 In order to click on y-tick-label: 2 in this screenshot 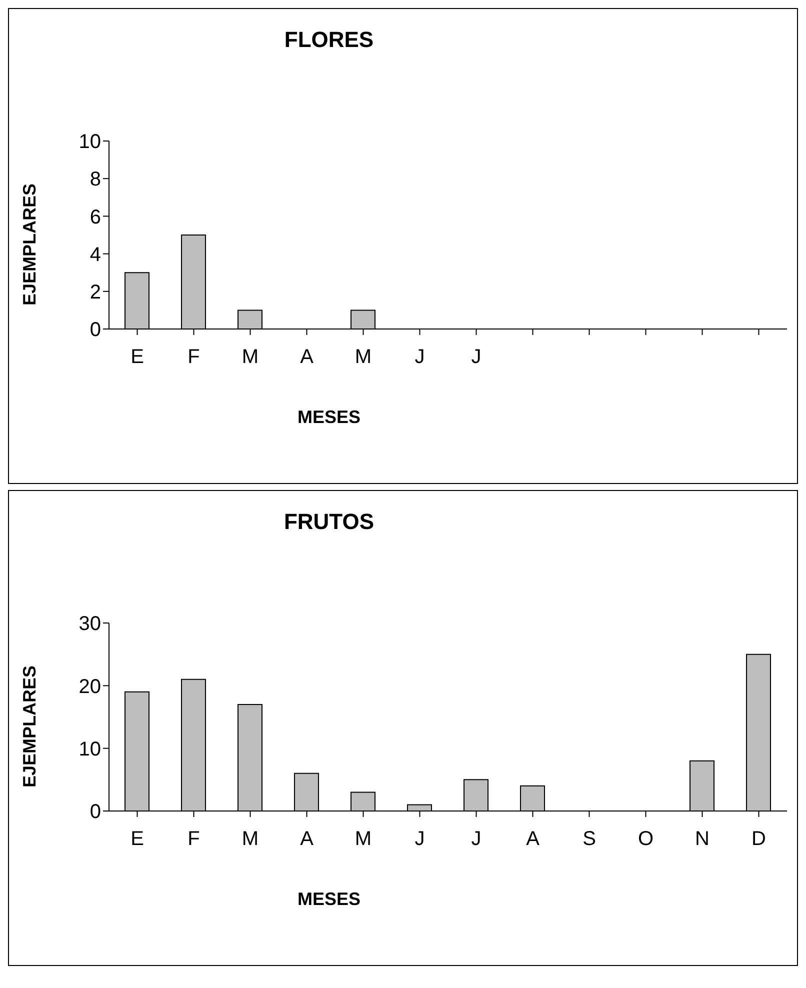, I will do `click(95, 293)`.